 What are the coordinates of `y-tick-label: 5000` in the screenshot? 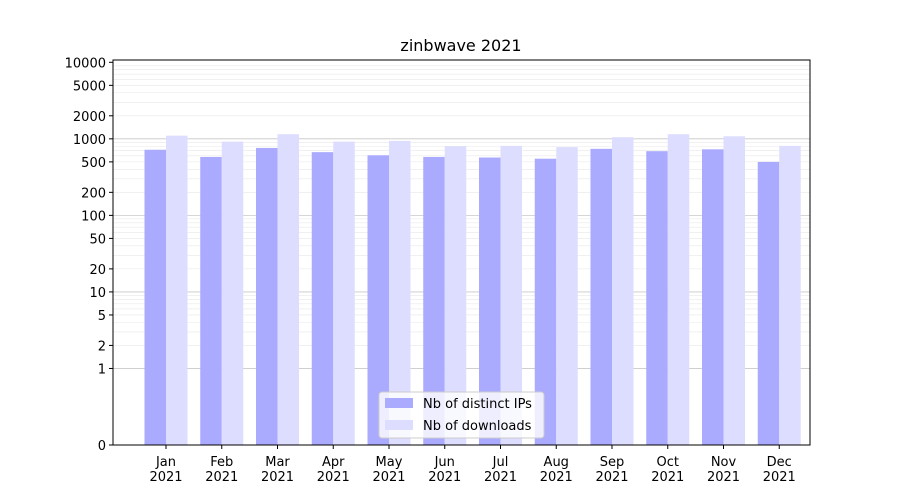 It's located at (89, 86).